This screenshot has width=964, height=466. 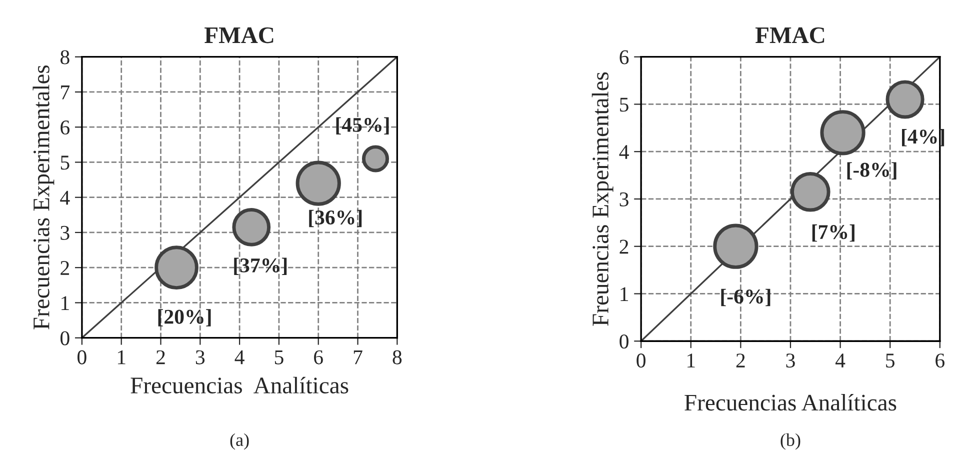 What do you see at coordinates (833, 233) in the screenshot?
I see `annotation: [7%]` at bounding box center [833, 233].